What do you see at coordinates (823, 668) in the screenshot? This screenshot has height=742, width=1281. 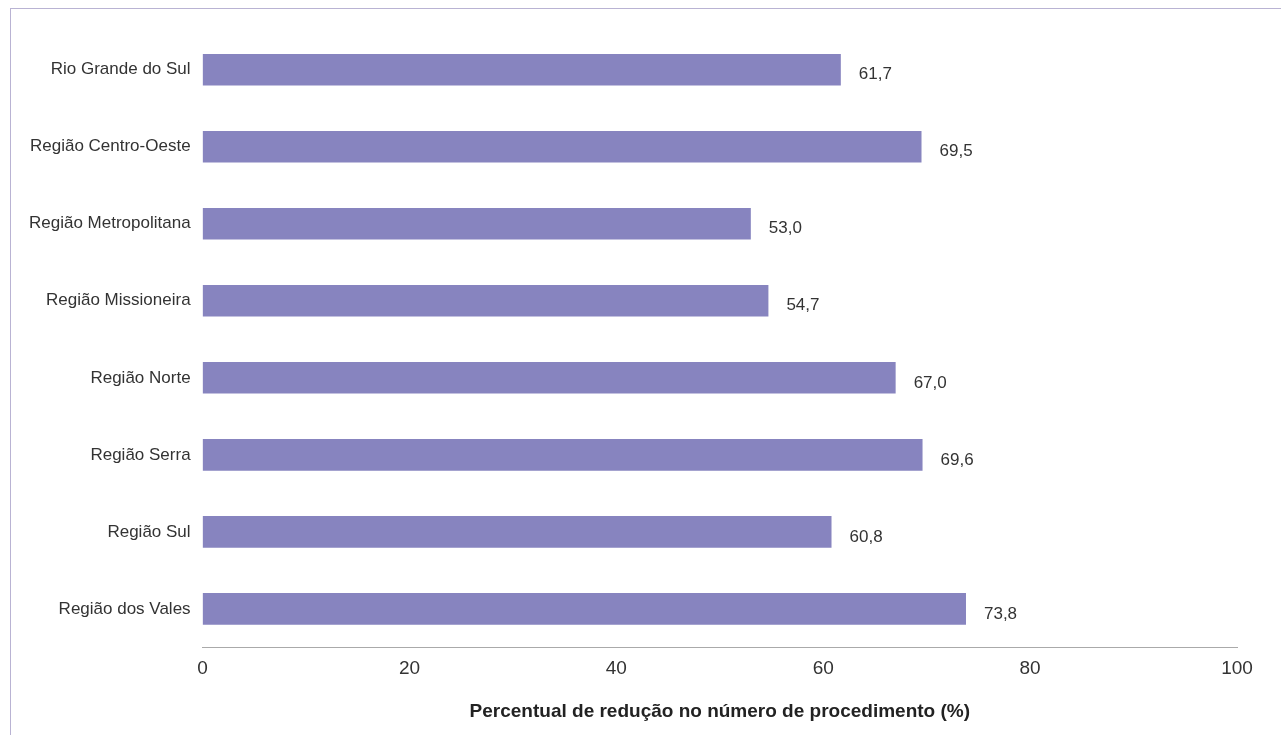 I see `x-tick-label: 60` at bounding box center [823, 668].